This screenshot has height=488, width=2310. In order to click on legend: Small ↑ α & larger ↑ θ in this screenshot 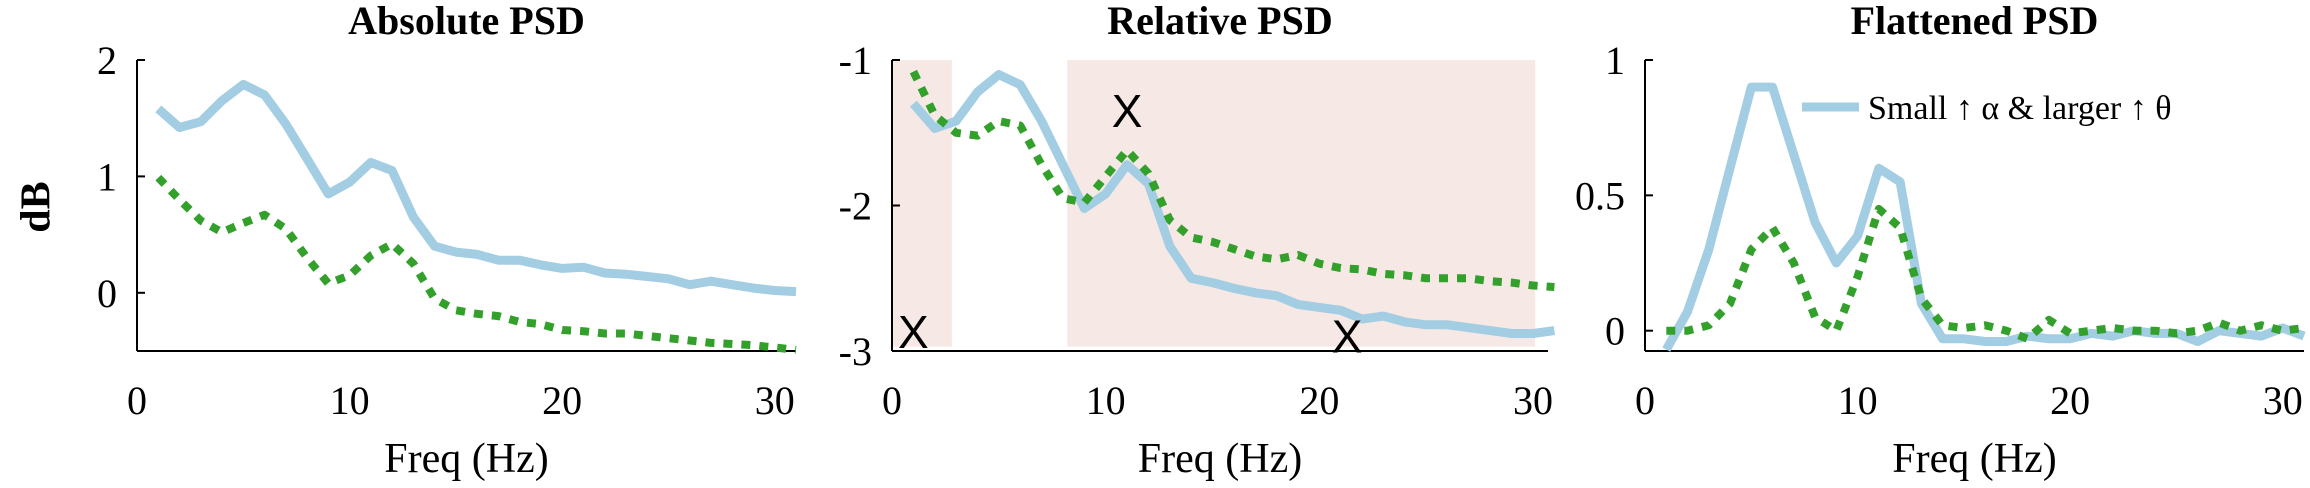, I will do `click(1987, 108)`.